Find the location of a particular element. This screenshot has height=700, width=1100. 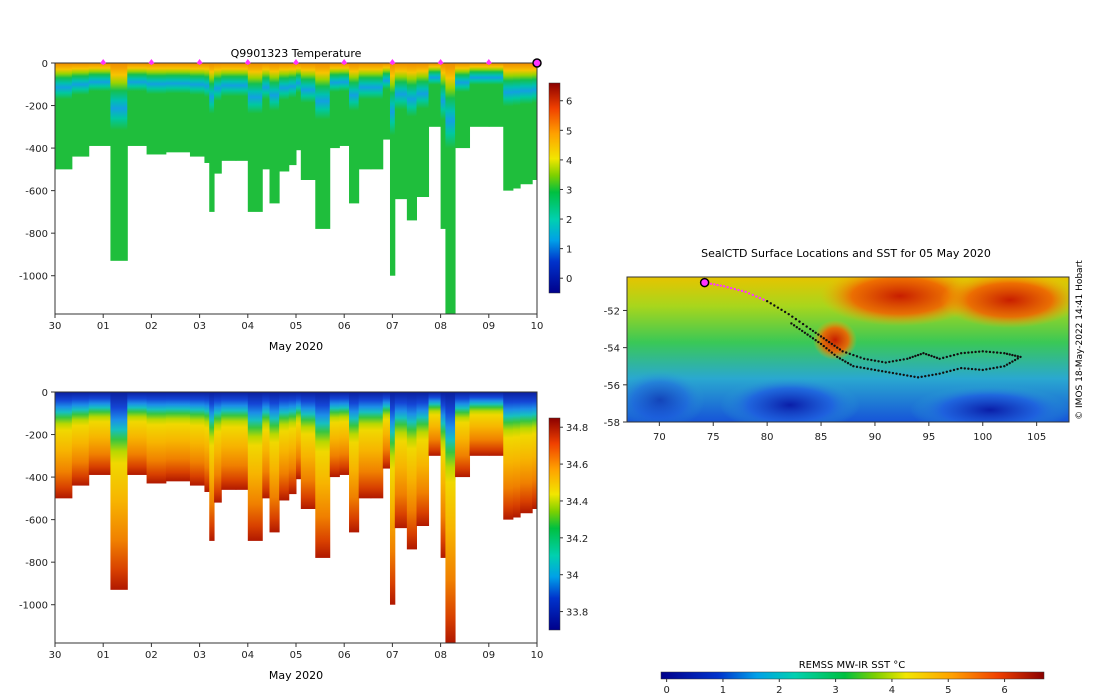

sst-colorbar-tick-label: 1 is located at coordinates (723, 690).